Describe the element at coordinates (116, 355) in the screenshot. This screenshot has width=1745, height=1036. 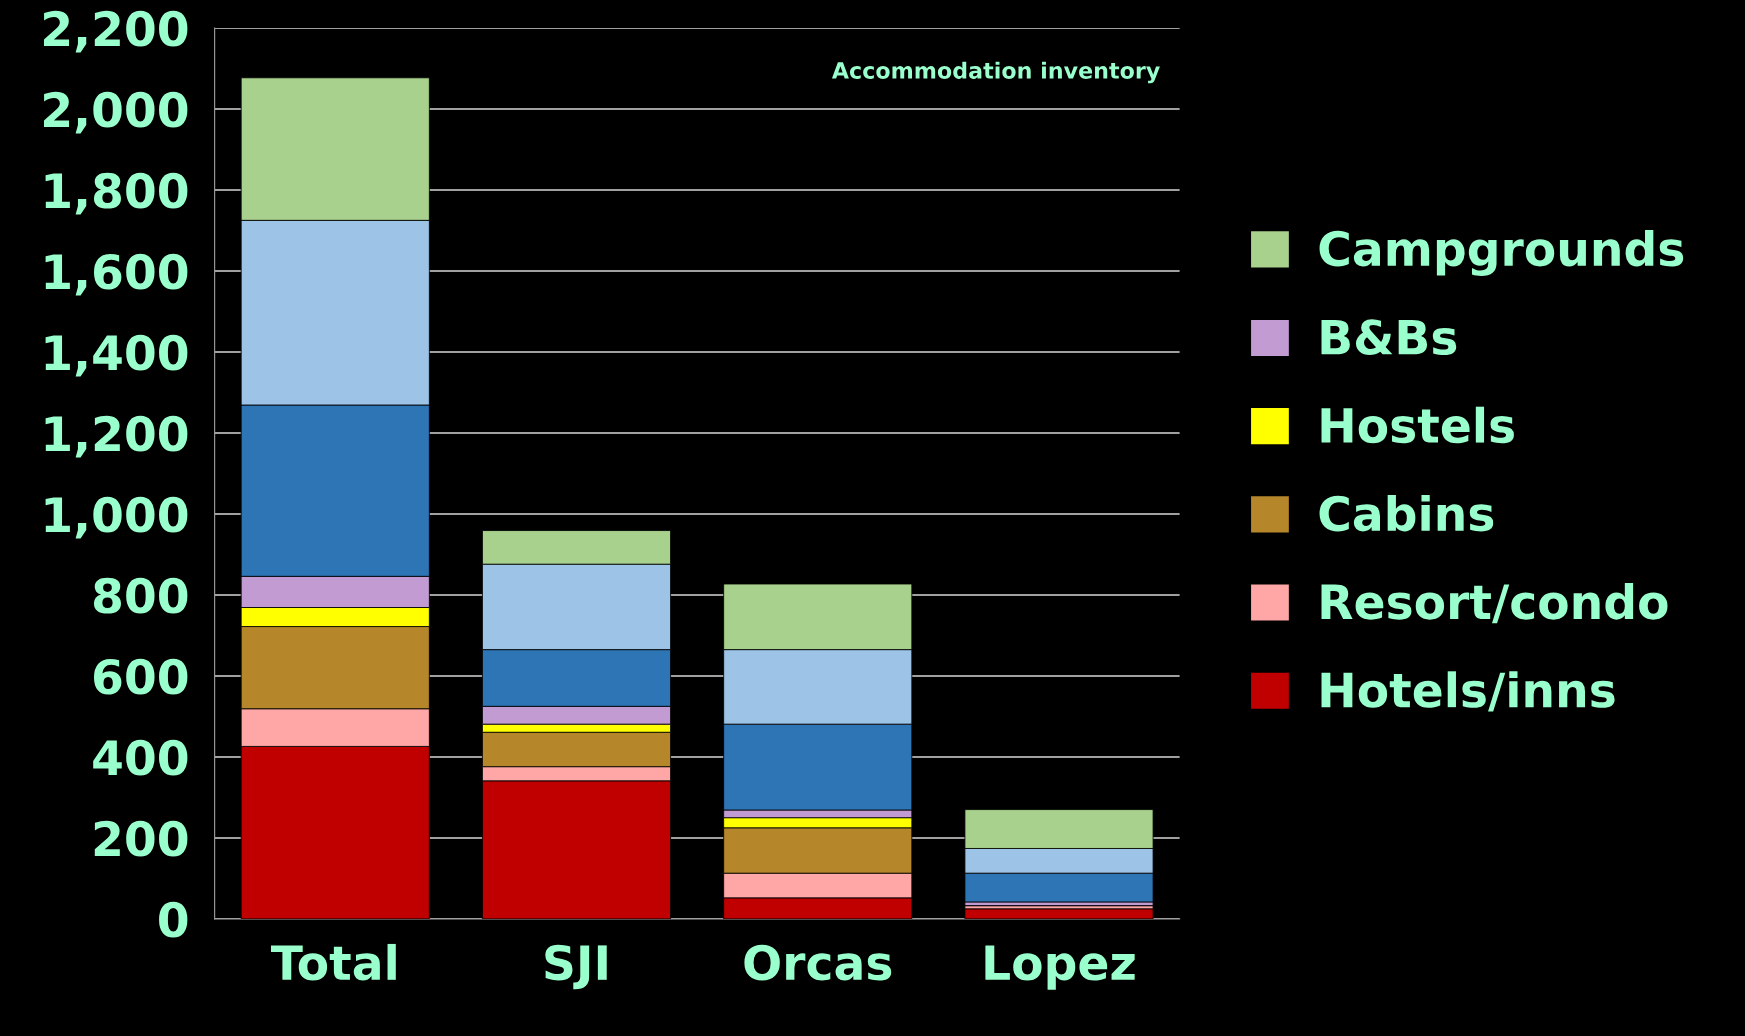
I see `y-tick-label: 1,400` at that location.